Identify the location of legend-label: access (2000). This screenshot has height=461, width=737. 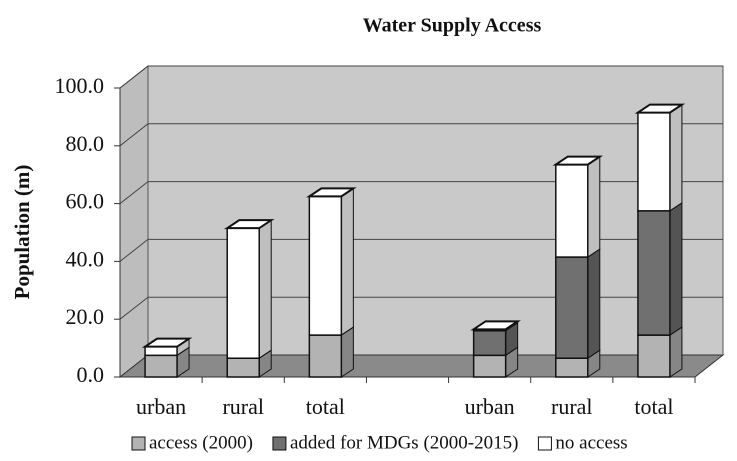
(201, 442).